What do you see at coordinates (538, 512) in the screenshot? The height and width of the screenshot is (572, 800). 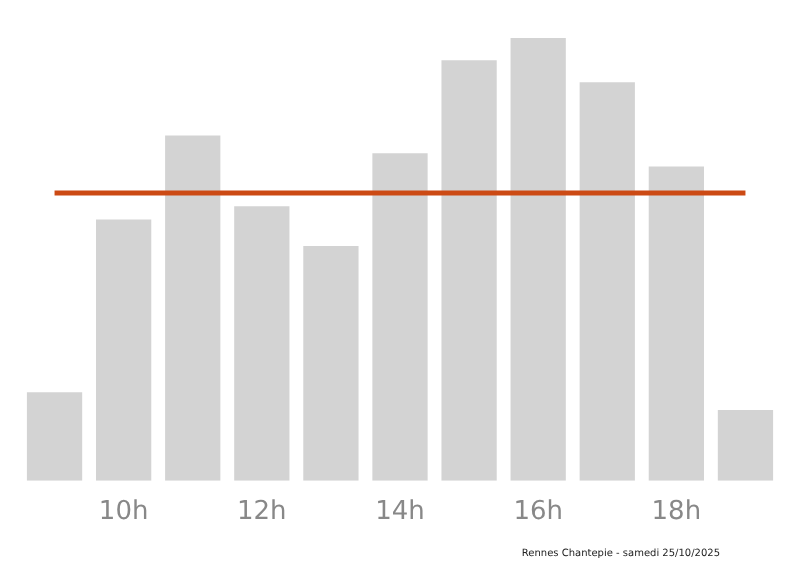 I see `x-tick-label: 16h` at bounding box center [538, 512].